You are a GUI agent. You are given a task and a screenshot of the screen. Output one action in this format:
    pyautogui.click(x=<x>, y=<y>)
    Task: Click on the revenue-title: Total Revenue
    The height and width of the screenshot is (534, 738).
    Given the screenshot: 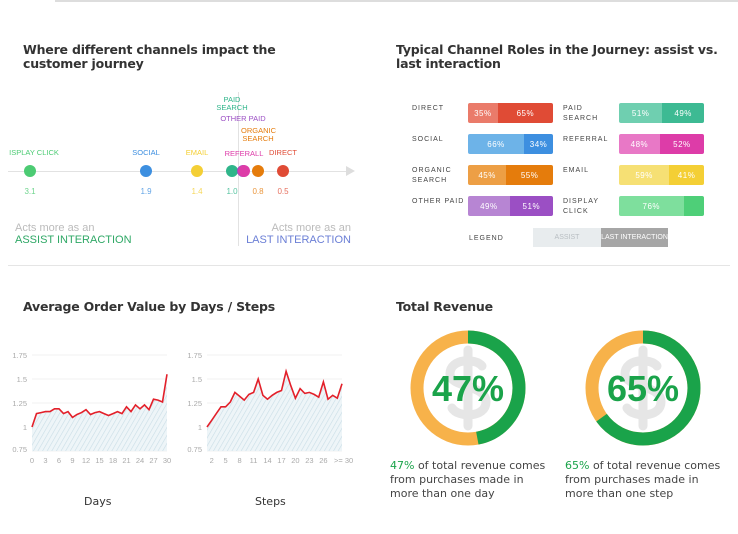 What is the action you would take?
    pyautogui.click(x=444, y=306)
    